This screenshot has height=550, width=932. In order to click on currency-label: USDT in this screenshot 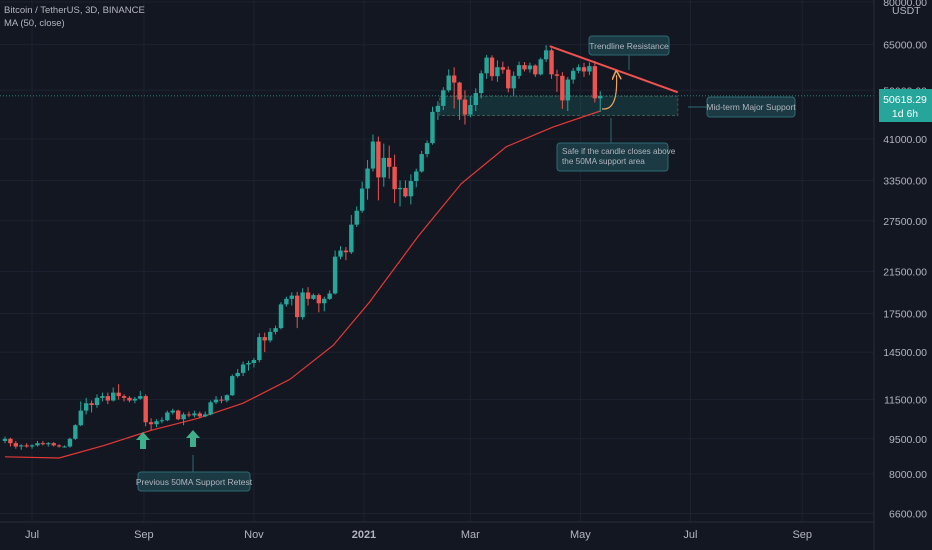, I will do `click(906, 11)`.